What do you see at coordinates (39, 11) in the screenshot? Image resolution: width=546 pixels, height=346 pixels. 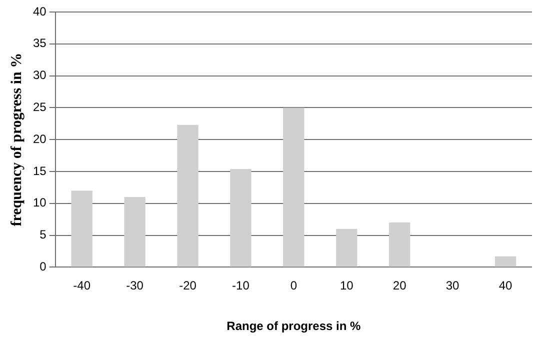 I see `y-tick-label: 40` at bounding box center [39, 11].